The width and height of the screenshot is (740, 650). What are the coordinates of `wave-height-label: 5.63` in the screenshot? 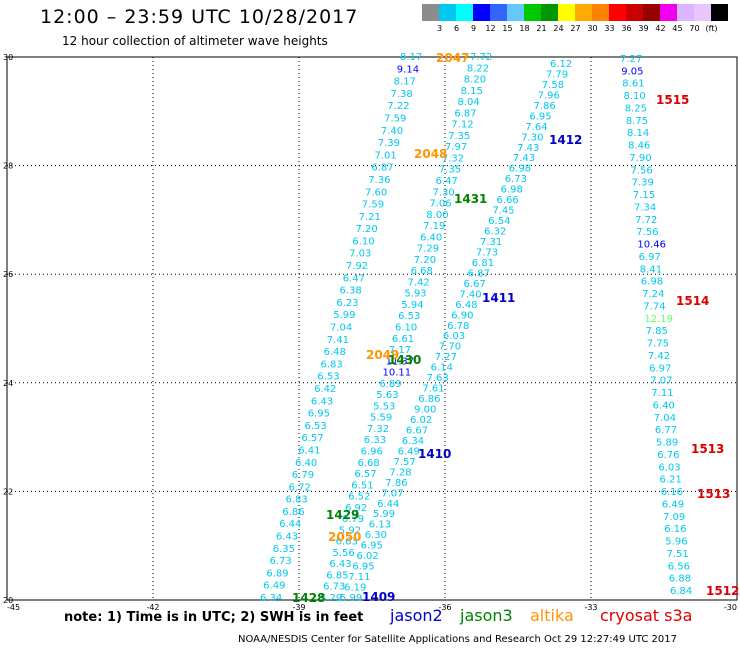 It's located at (387, 395).